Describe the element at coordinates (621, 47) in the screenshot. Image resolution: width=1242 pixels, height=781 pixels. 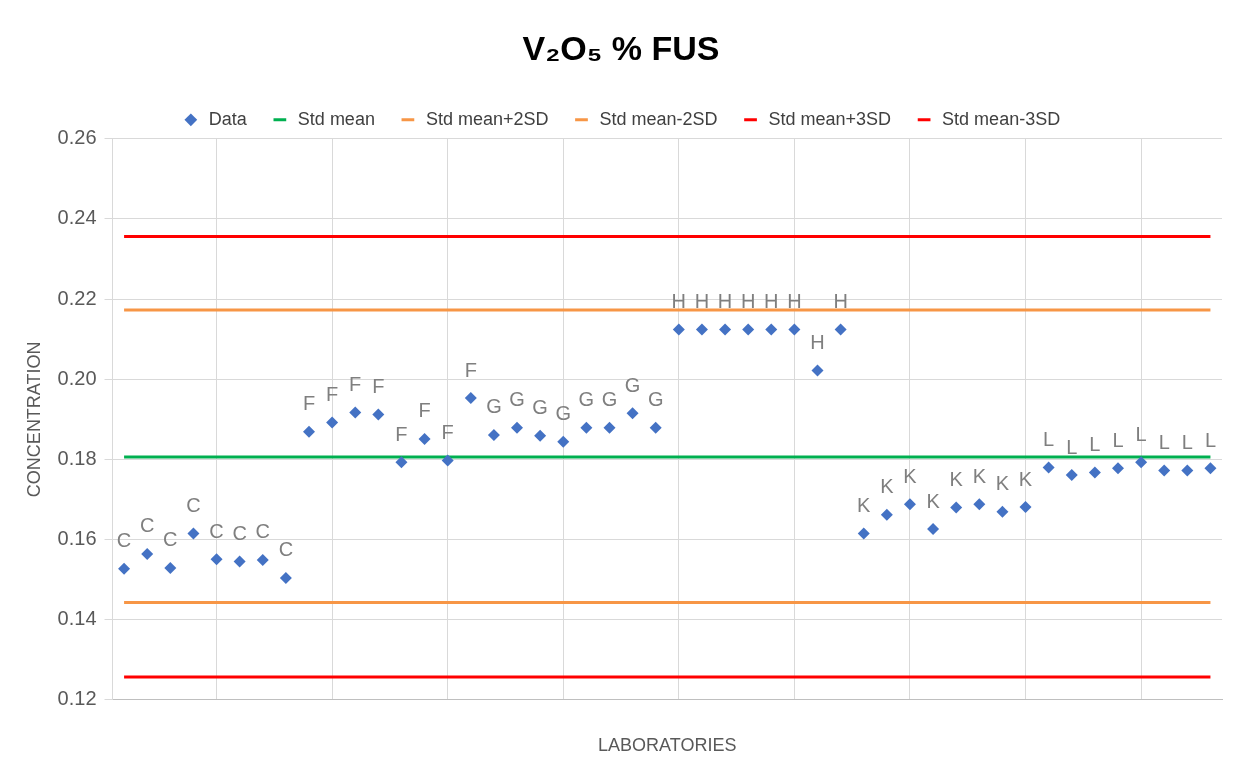
I see `chart-title: V₂O₅ % FUS` at that location.